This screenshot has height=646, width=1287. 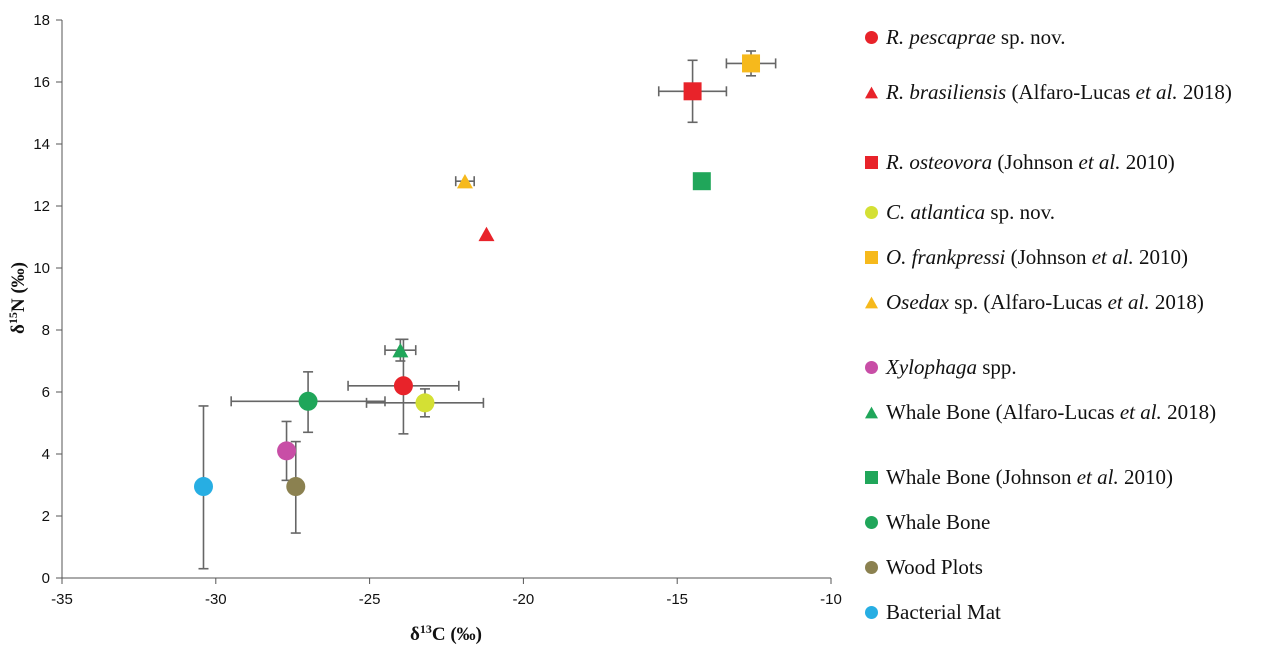 What do you see at coordinates (1030, 162) in the screenshot?
I see `legend-label: R. osteovora (Johnson et al. 2010)` at bounding box center [1030, 162].